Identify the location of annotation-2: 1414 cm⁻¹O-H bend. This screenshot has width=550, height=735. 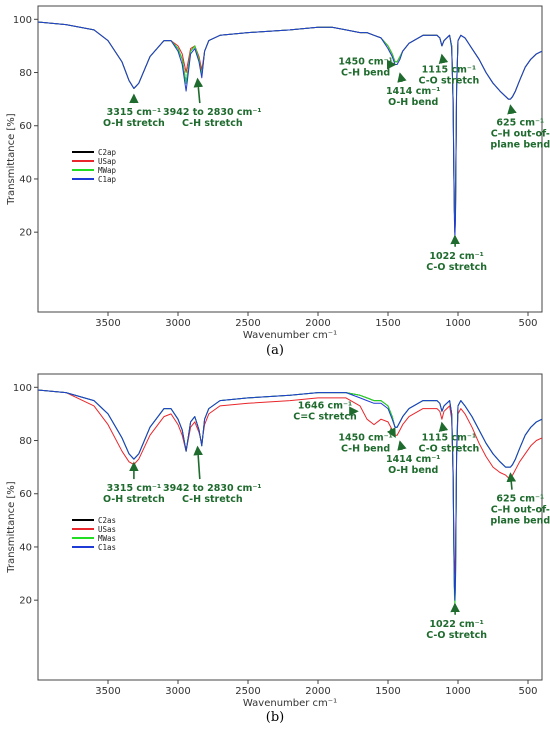
(413, 458).